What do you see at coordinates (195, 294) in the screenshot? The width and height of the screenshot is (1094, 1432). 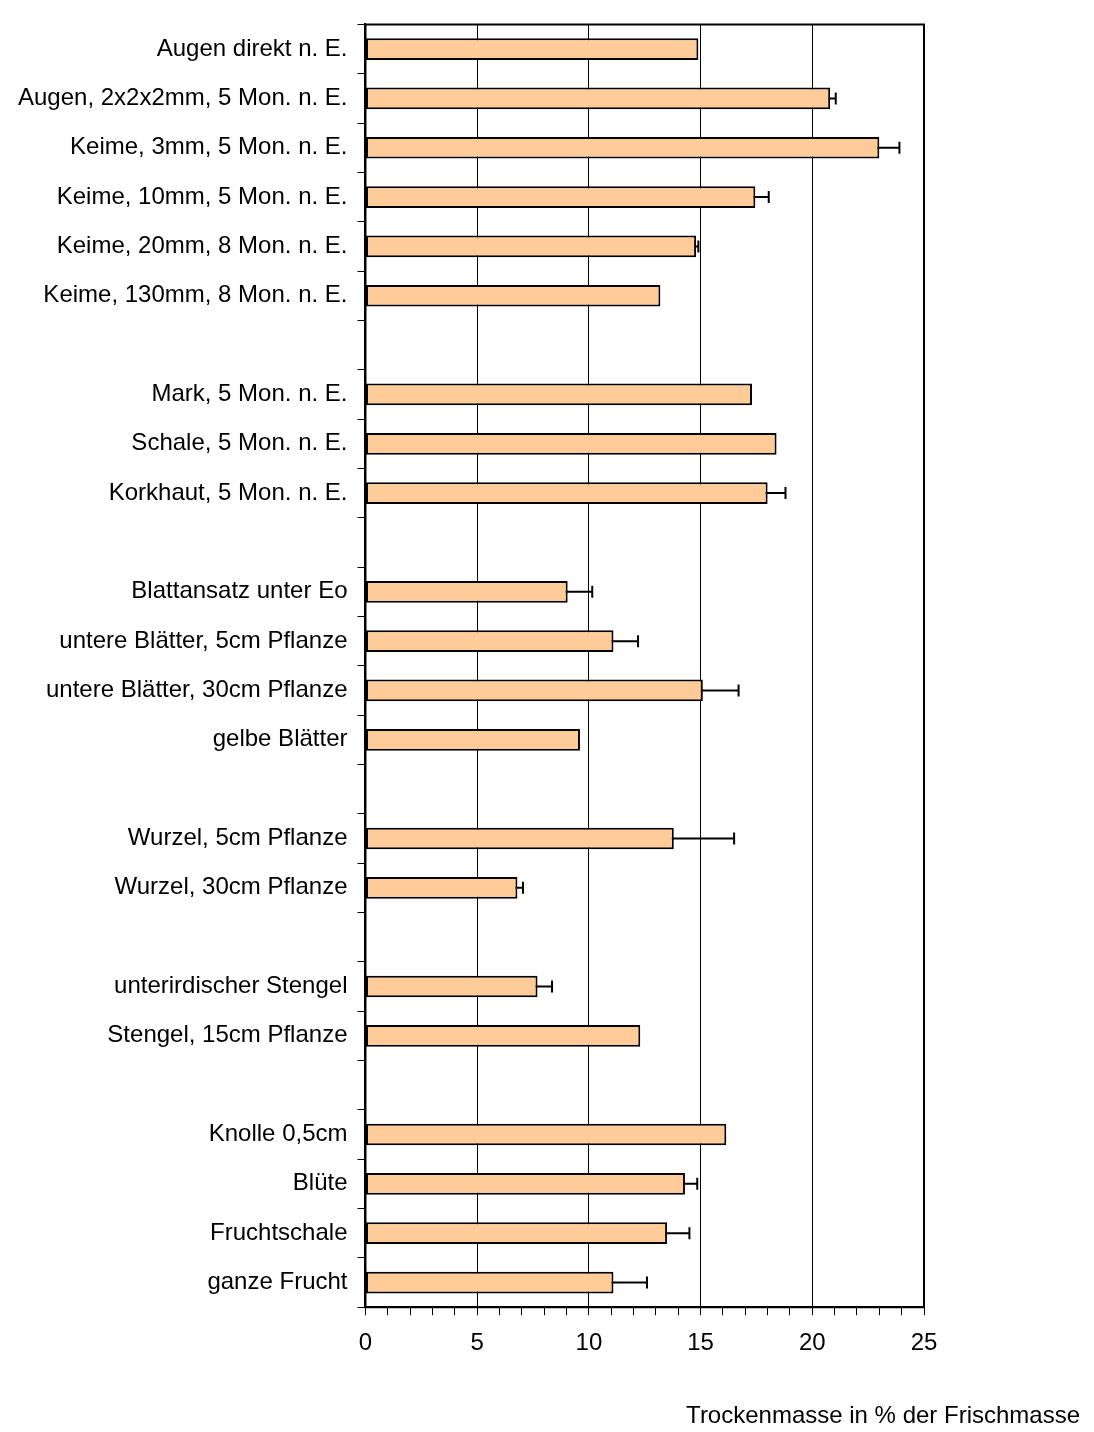 I see `y-tick-label: Keime, 130mm, 8 Mon. n. E.` at bounding box center [195, 294].